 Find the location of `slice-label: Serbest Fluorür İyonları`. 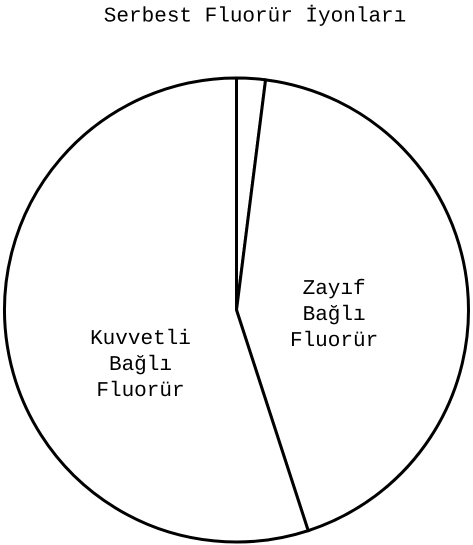

slice-label: Serbest Fluorür İyonları is located at coordinates (255, 16).